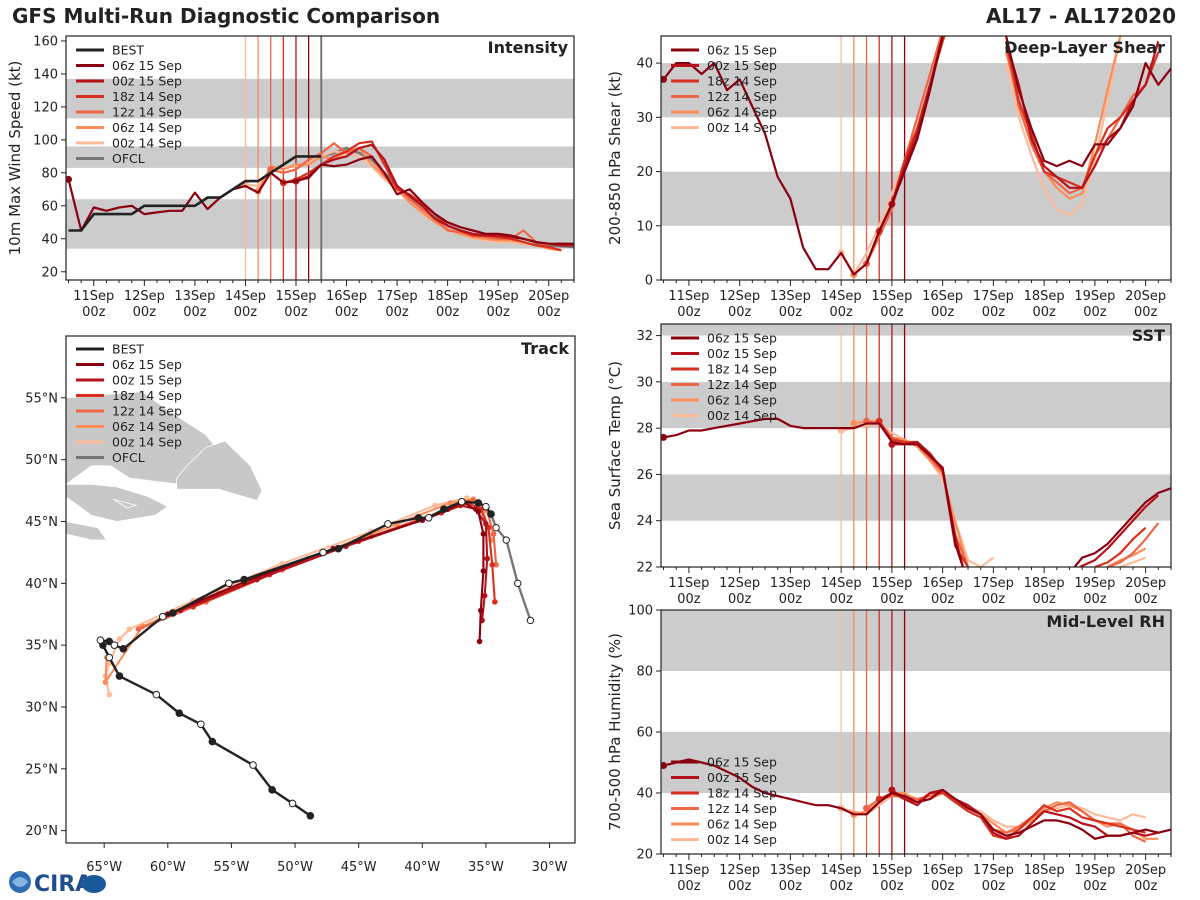 The width and height of the screenshot is (1200, 900). Describe the element at coordinates (486, 867) in the screenshot. I see `x-tick-label: 35°W` at that location.